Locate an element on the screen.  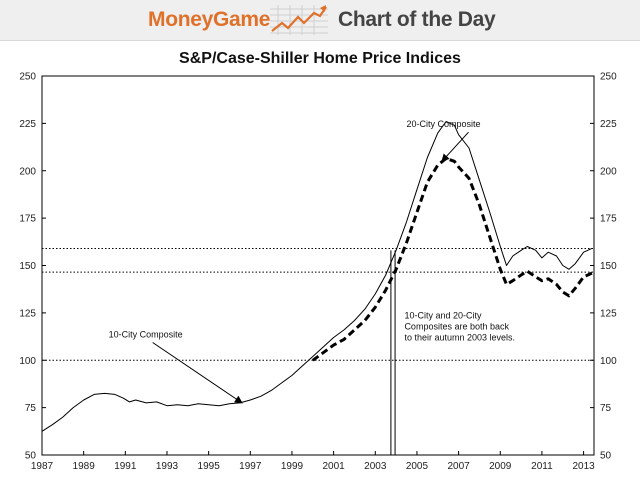
x-tick-label: 1991 is located at coordinates (125, 466).